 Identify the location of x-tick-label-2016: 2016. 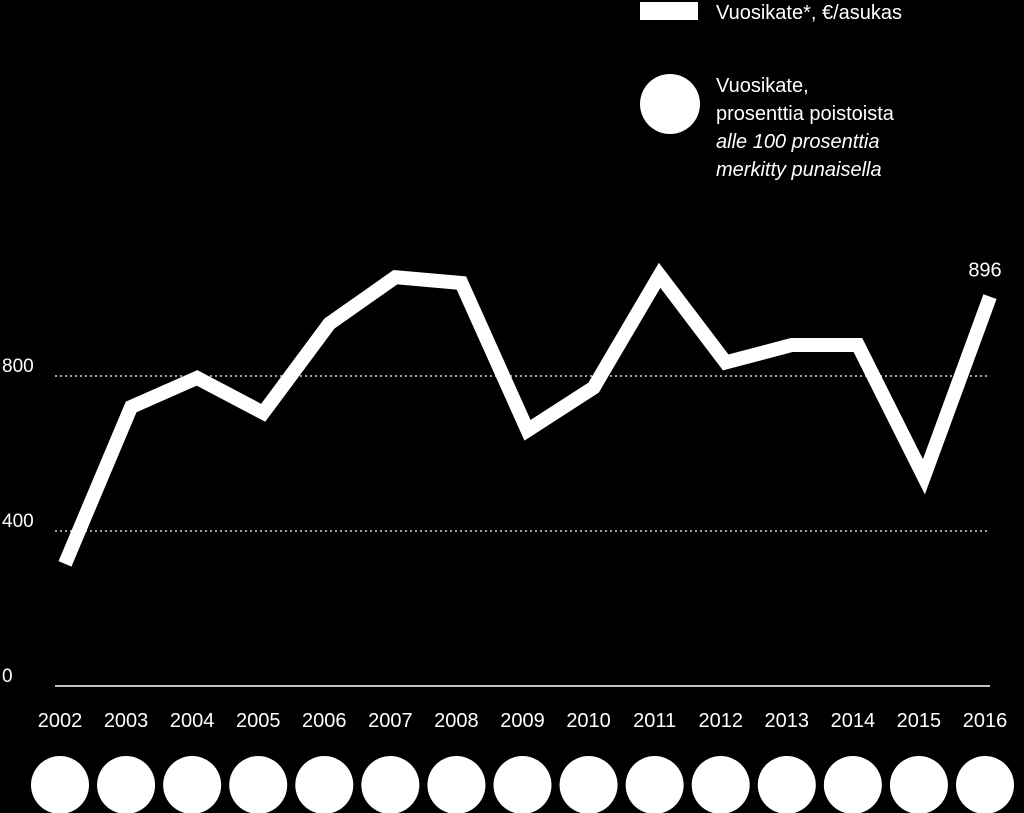
(985, 721).